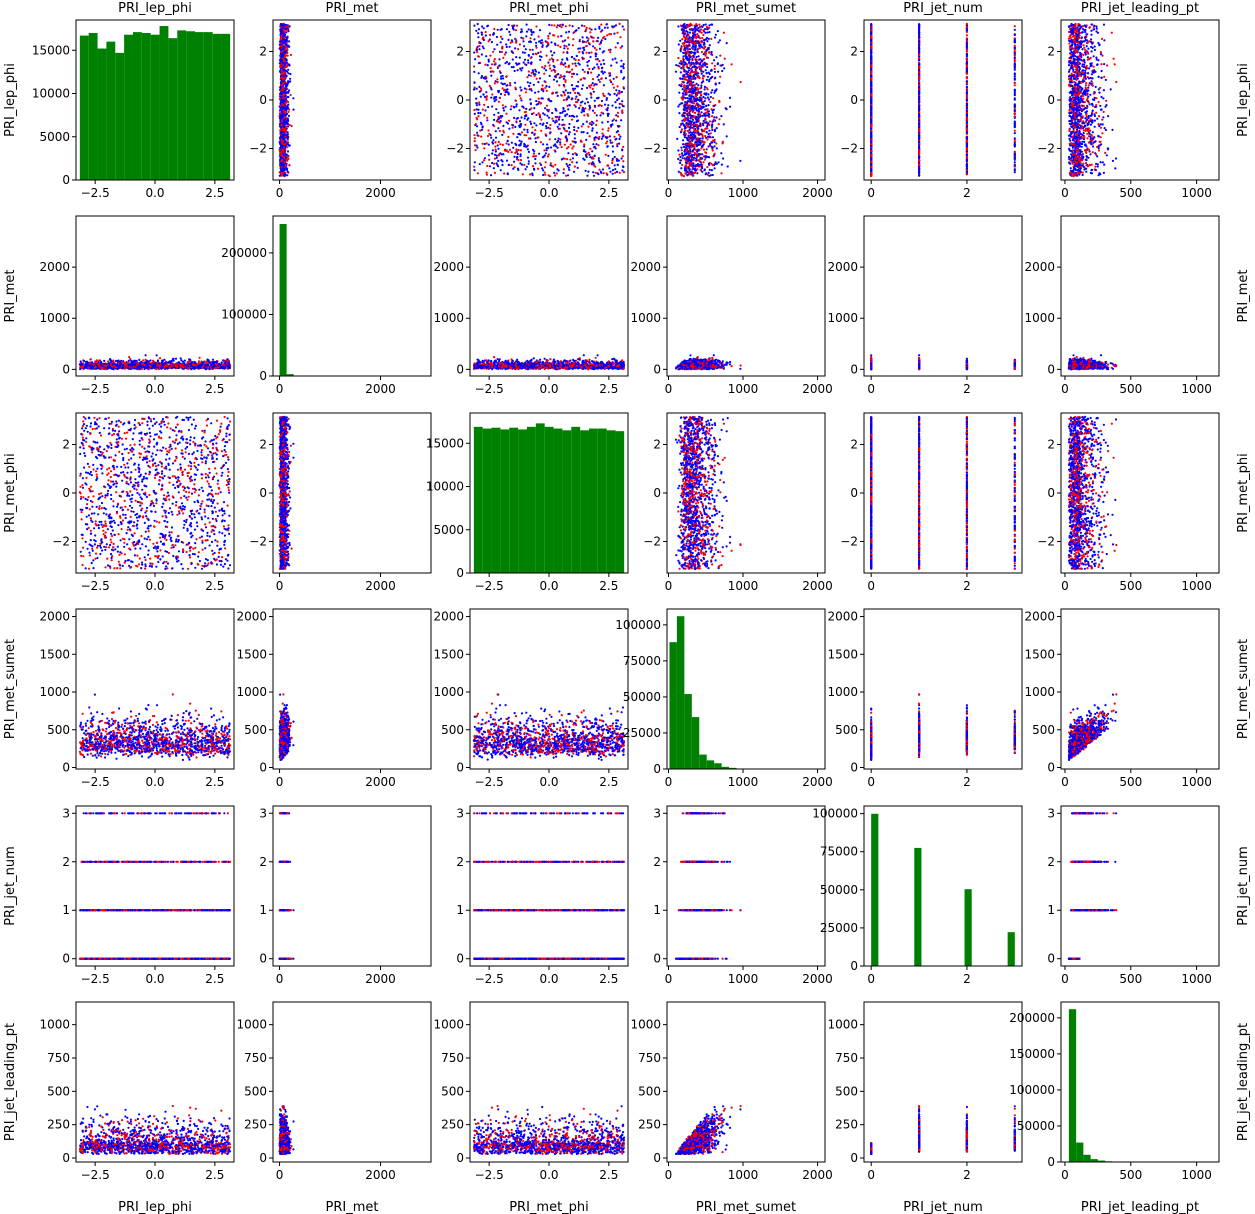  Describe the element at coordinates (708, 100) in the screenshot. I see `scatter-points` at that location.